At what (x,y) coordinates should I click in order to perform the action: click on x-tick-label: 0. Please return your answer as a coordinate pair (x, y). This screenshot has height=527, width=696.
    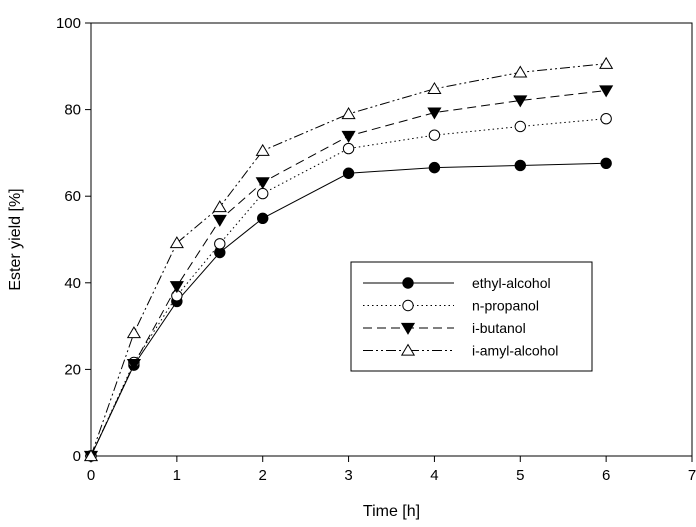
    Looking at the image, I should click on (91, 475).